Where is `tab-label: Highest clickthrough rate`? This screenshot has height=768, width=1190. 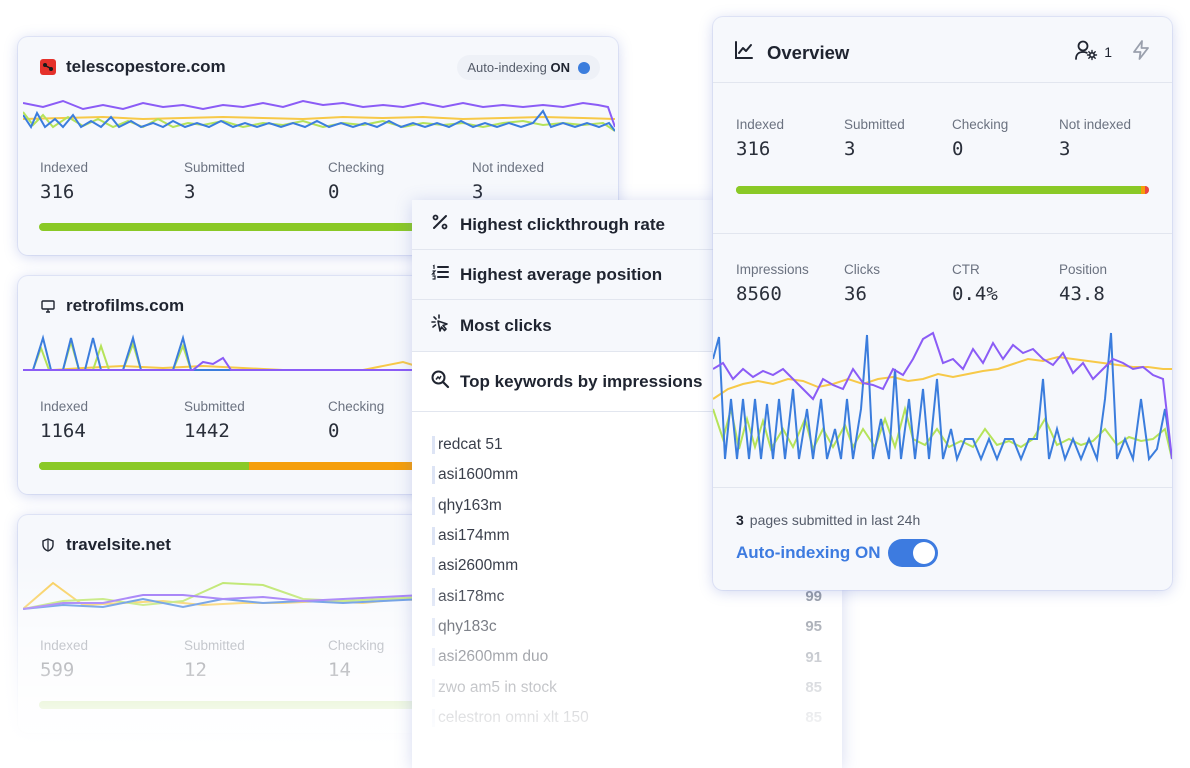
tab-label: Highest clickthrough rate is located at coordinates (562, 224).